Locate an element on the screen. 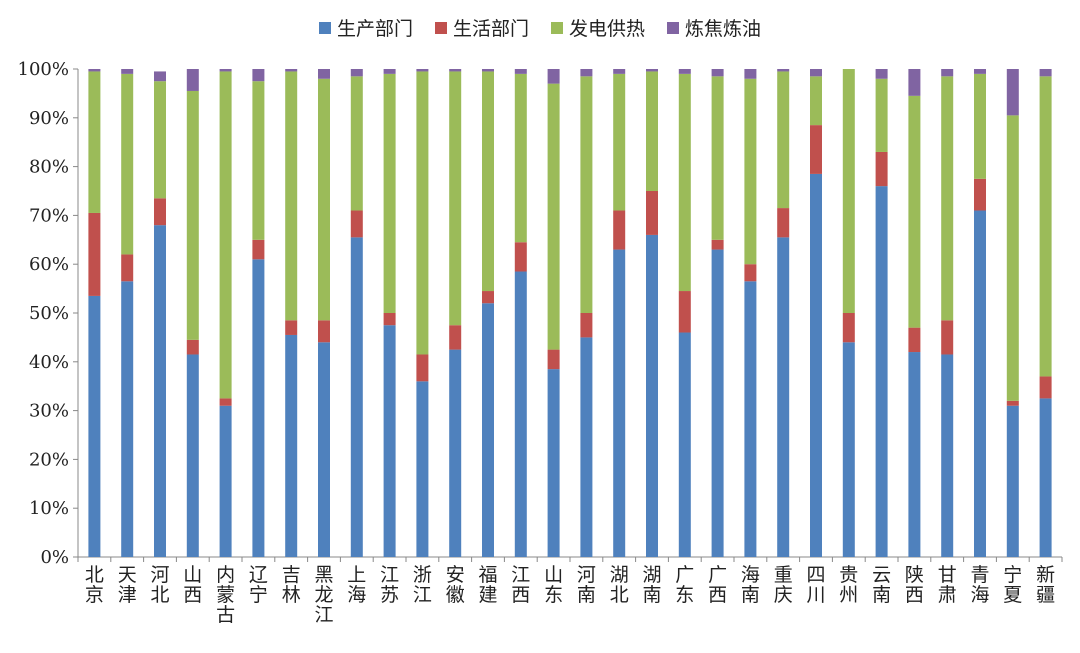  x-category-label: 安徽 is located at coordinates (455, 585).